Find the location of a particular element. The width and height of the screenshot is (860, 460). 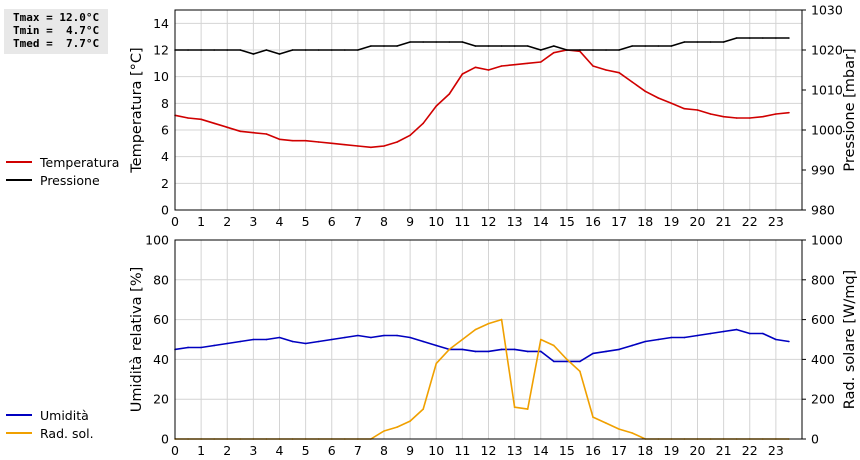

series-line is located at coordinates (482, 345).